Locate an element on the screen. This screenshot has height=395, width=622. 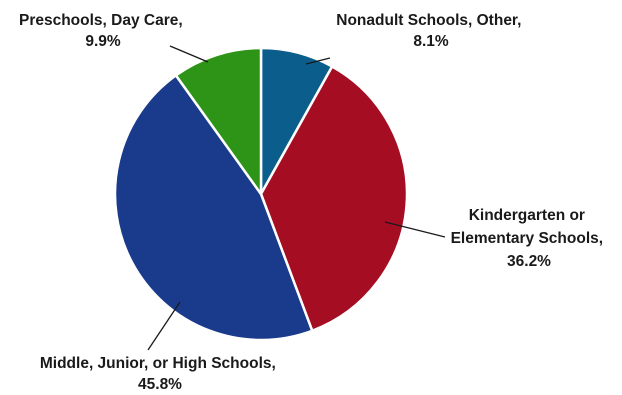
label-middle: Middle, Junior, or High Schools, 45.8% is located at coordinates (160, 374).